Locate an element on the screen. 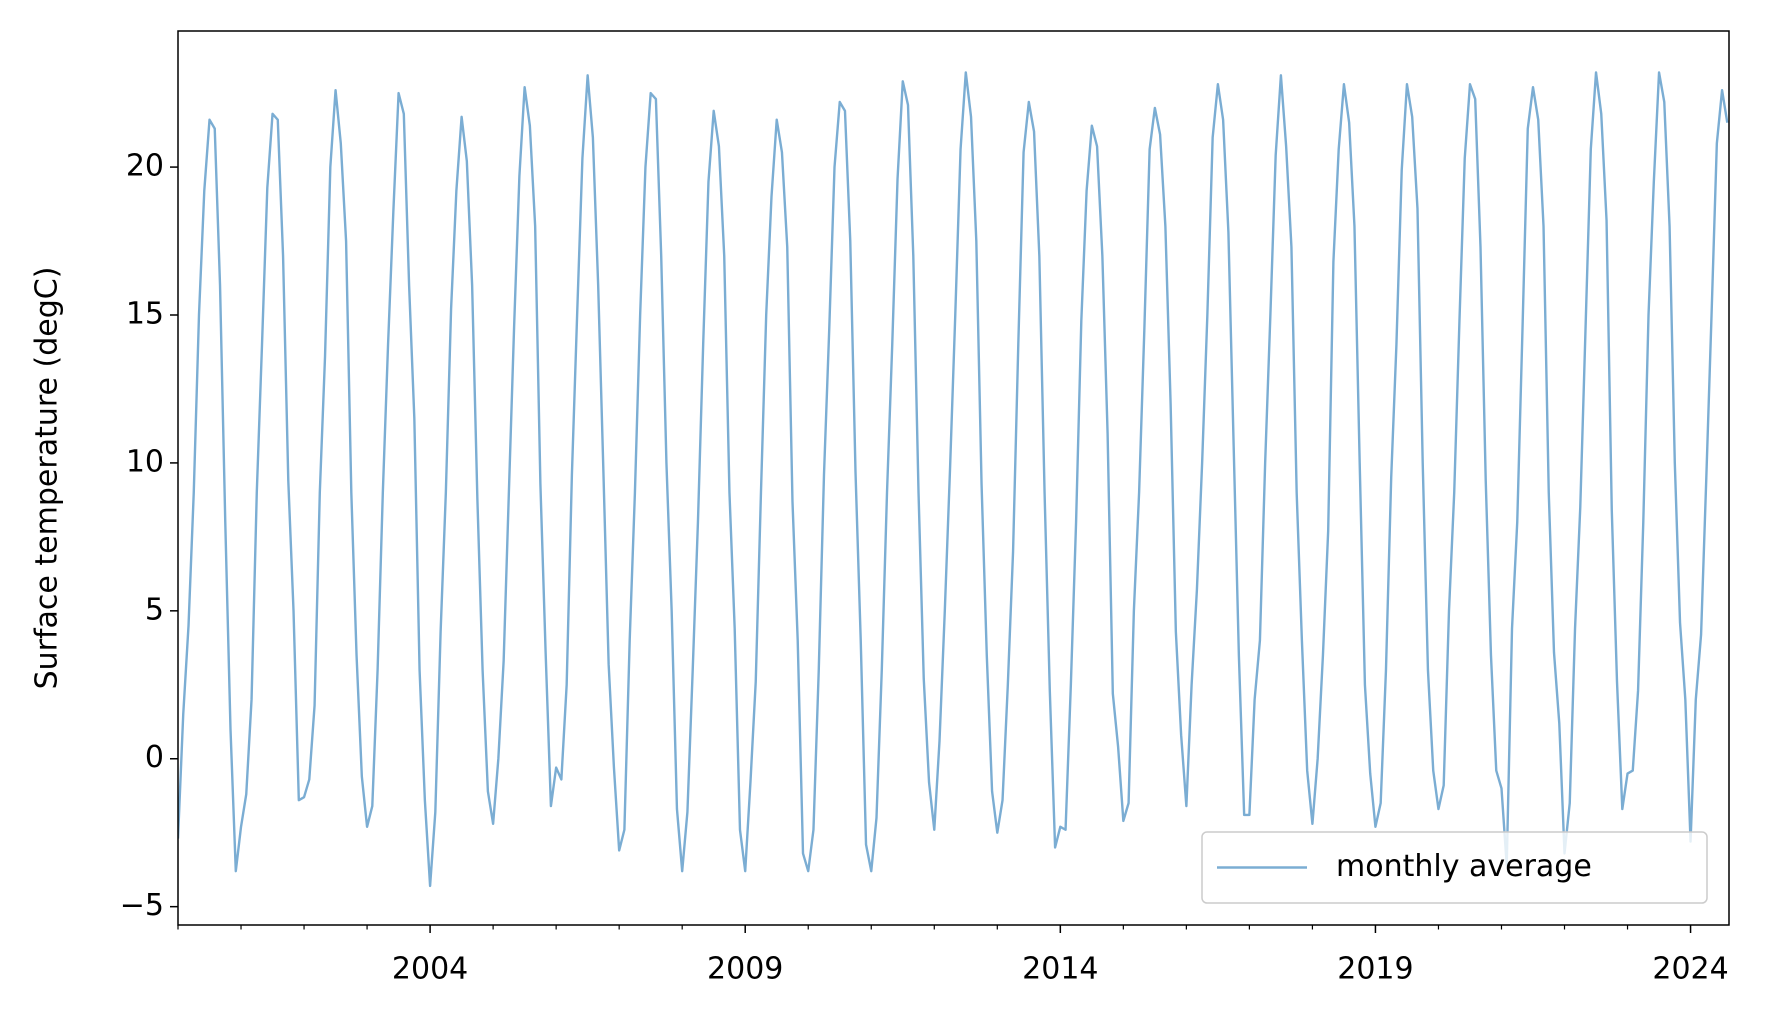  x-tick-label: 2009 is located at coordinates (745, 969).